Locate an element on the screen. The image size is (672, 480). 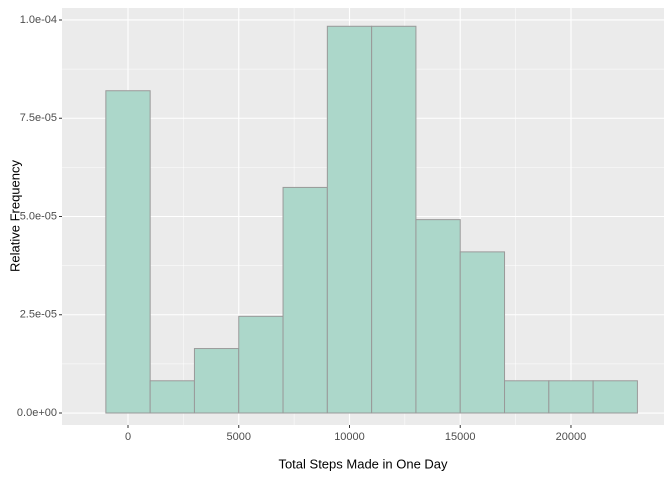
y-tick-label: 7.5e-05 is located at coordinates (38, 118).